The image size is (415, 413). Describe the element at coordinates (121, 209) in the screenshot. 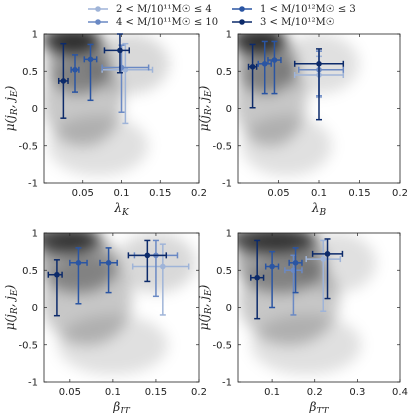

I see `x-axis-label: λK` at that location.